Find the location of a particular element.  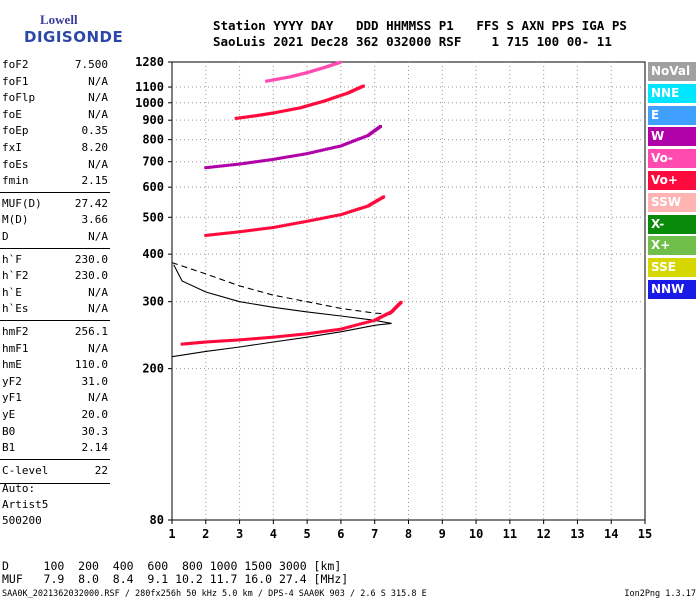

param-name: B1 is located at coordinates (9, 448).